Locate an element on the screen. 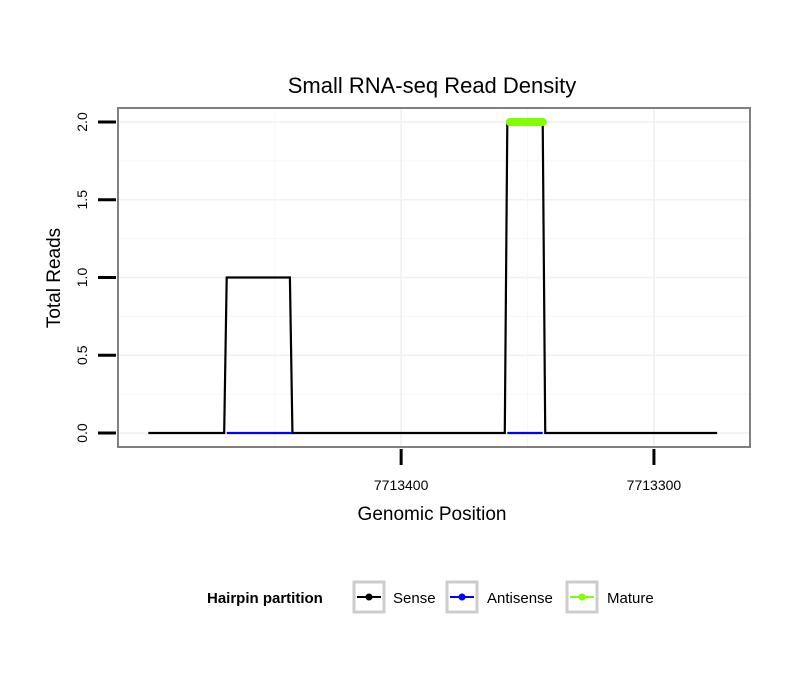  y-tick-label: 0.5 is located at coordinates (82, 355).